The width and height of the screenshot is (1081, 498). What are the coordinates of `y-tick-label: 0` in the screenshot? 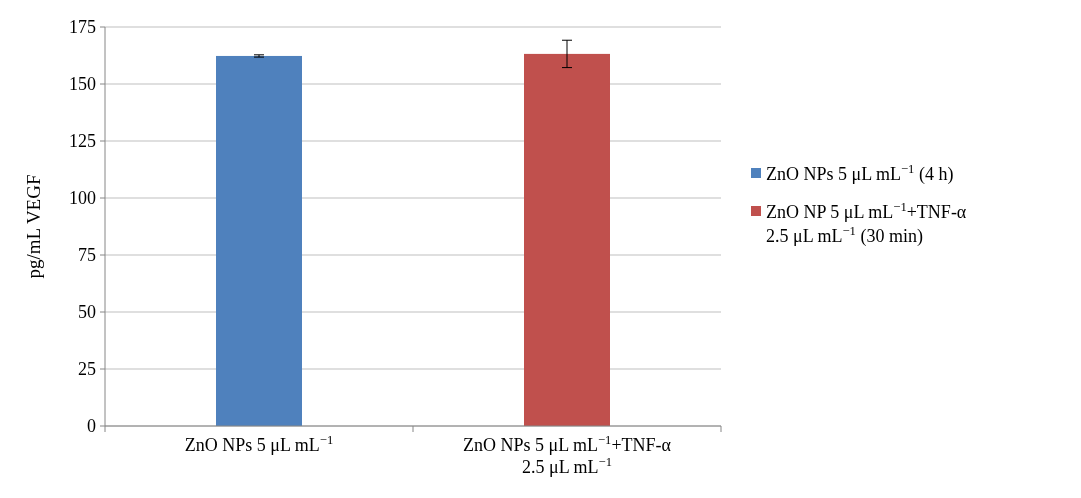 It's located at (91, 426).